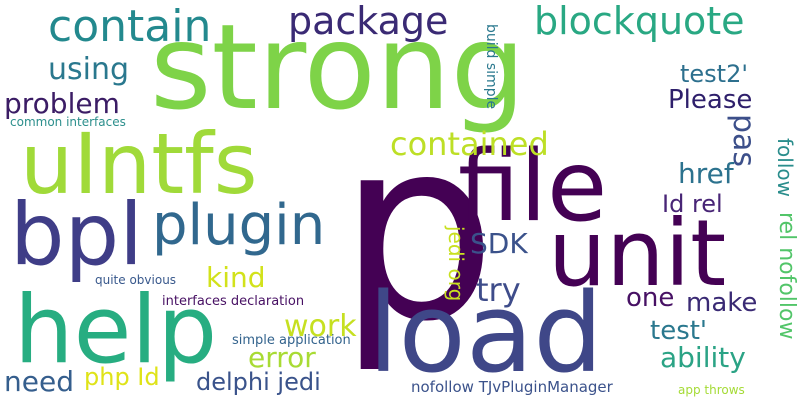 This screenshot has height=400, width=800. I want to click on word-make: make, so click(722, 303).